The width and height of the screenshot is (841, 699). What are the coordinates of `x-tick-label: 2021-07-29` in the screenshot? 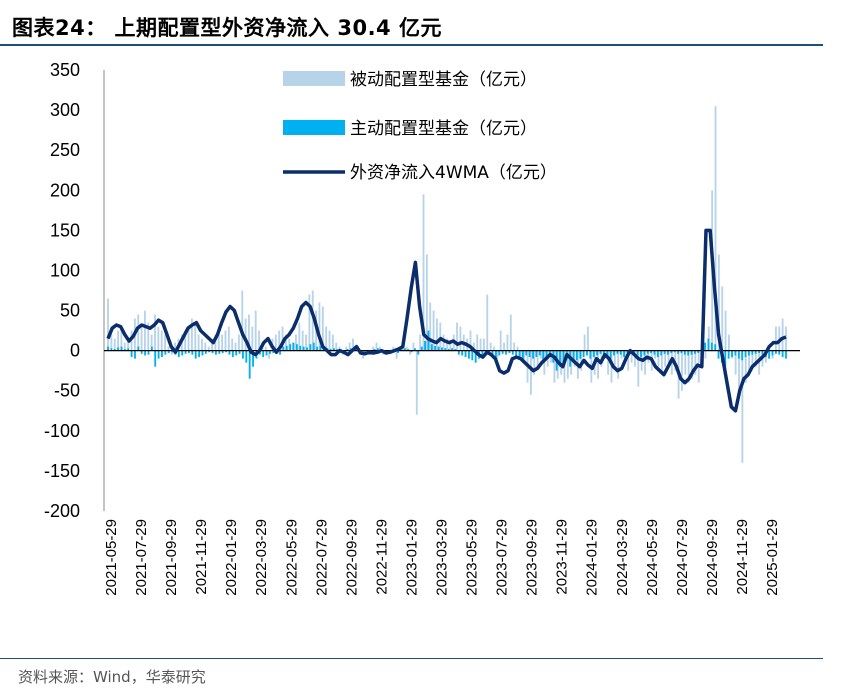 It's located at (141, 557).